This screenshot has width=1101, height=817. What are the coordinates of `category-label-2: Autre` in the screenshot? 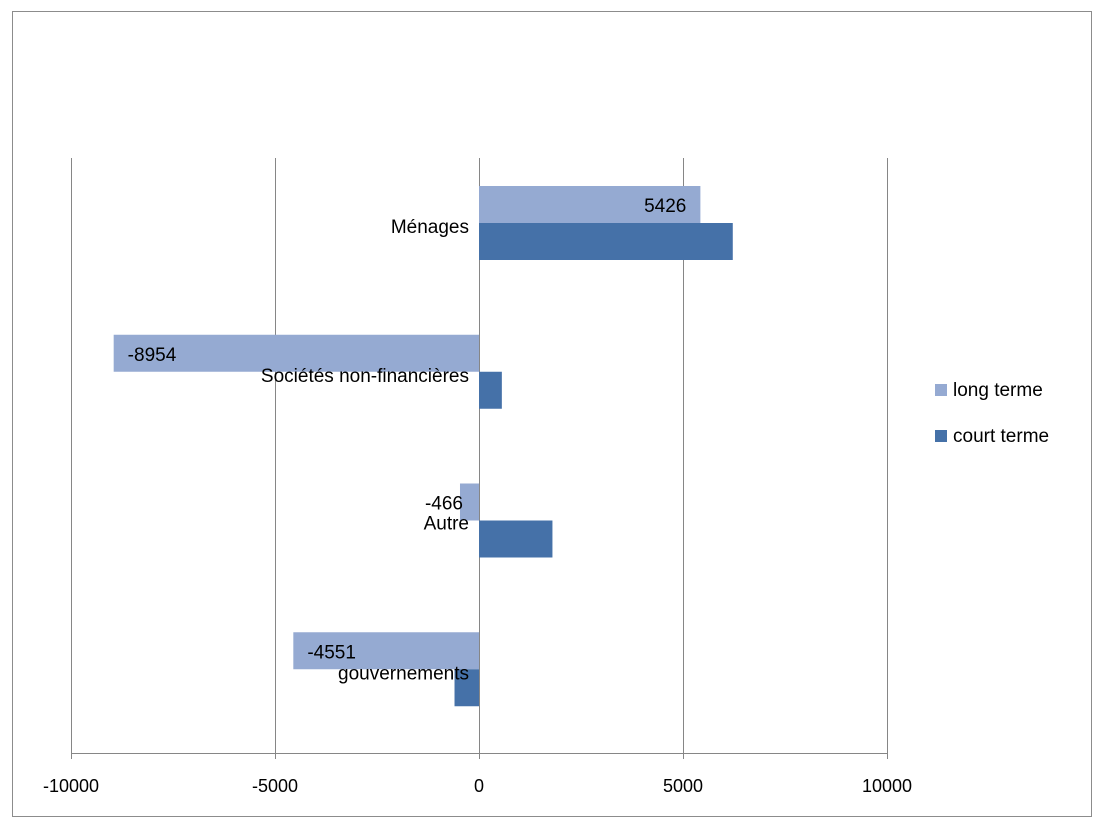 It's located at (446, 524).